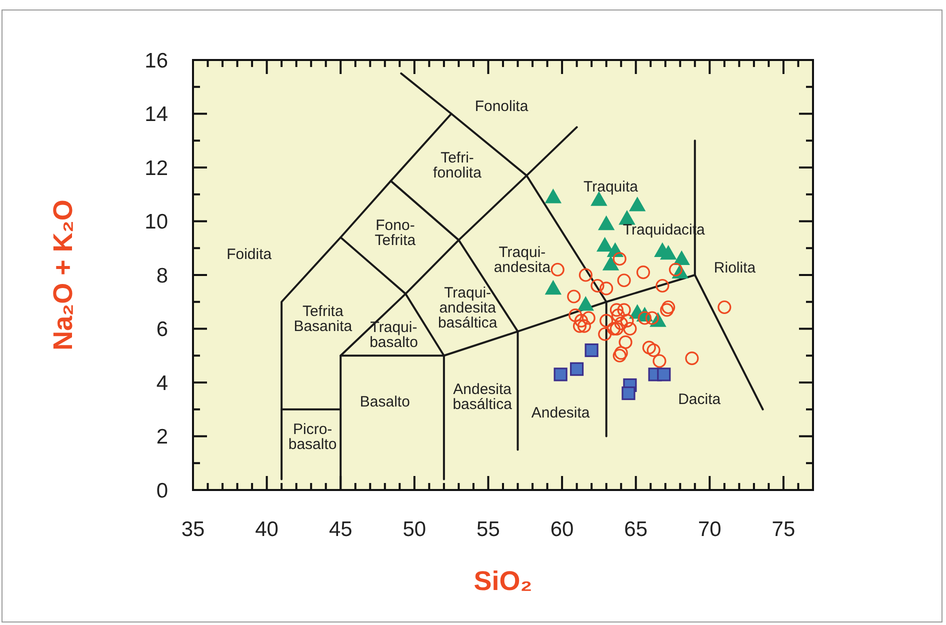 The height and width of the screenshot is (625, 946). What do you see at coordinates (249, 254) in the screenshot?
I see `annotation: Foidita` at bounding box center [249, 254].